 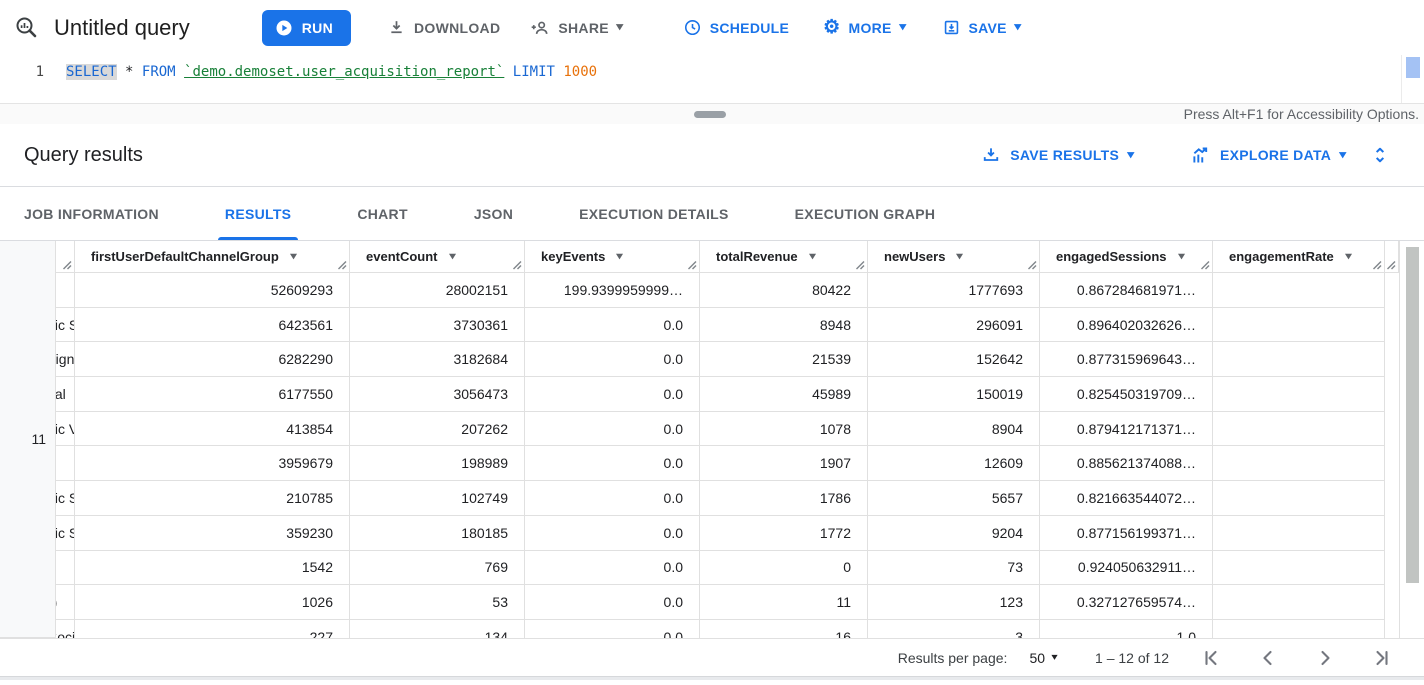 I want to click on pagination-bar: Results per page: 50 ▾ 1 – 12 of 12, so click(x=712, y=657).